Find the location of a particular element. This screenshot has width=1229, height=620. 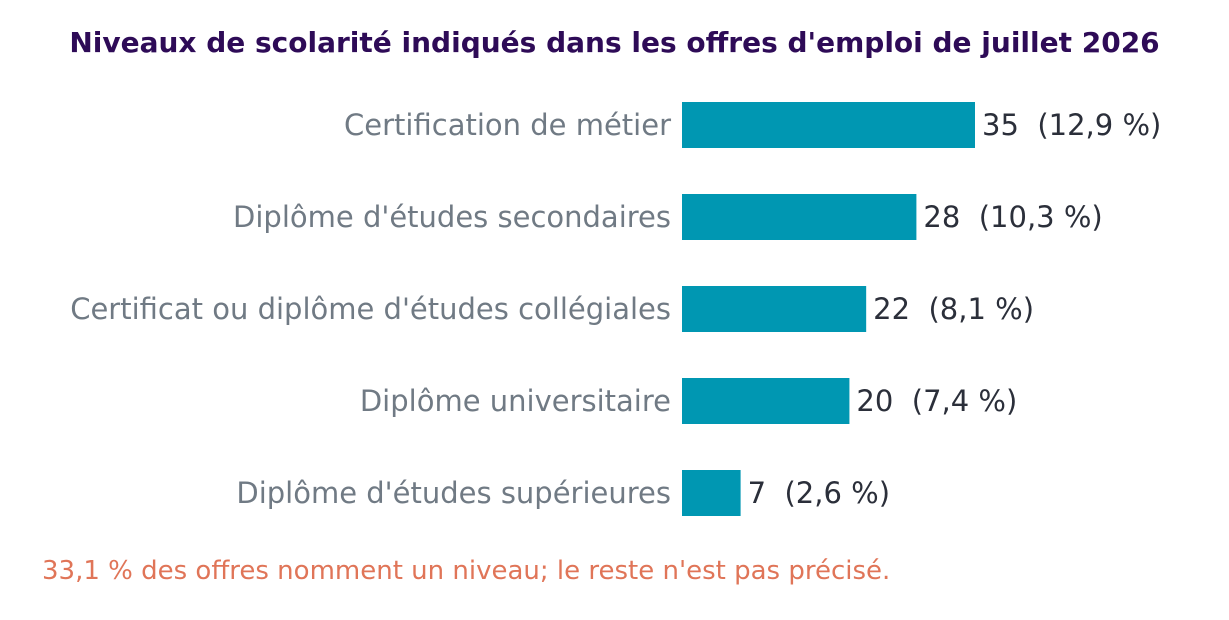

value-label: 20 (7,4 %) is located at coordinates (936, 401).